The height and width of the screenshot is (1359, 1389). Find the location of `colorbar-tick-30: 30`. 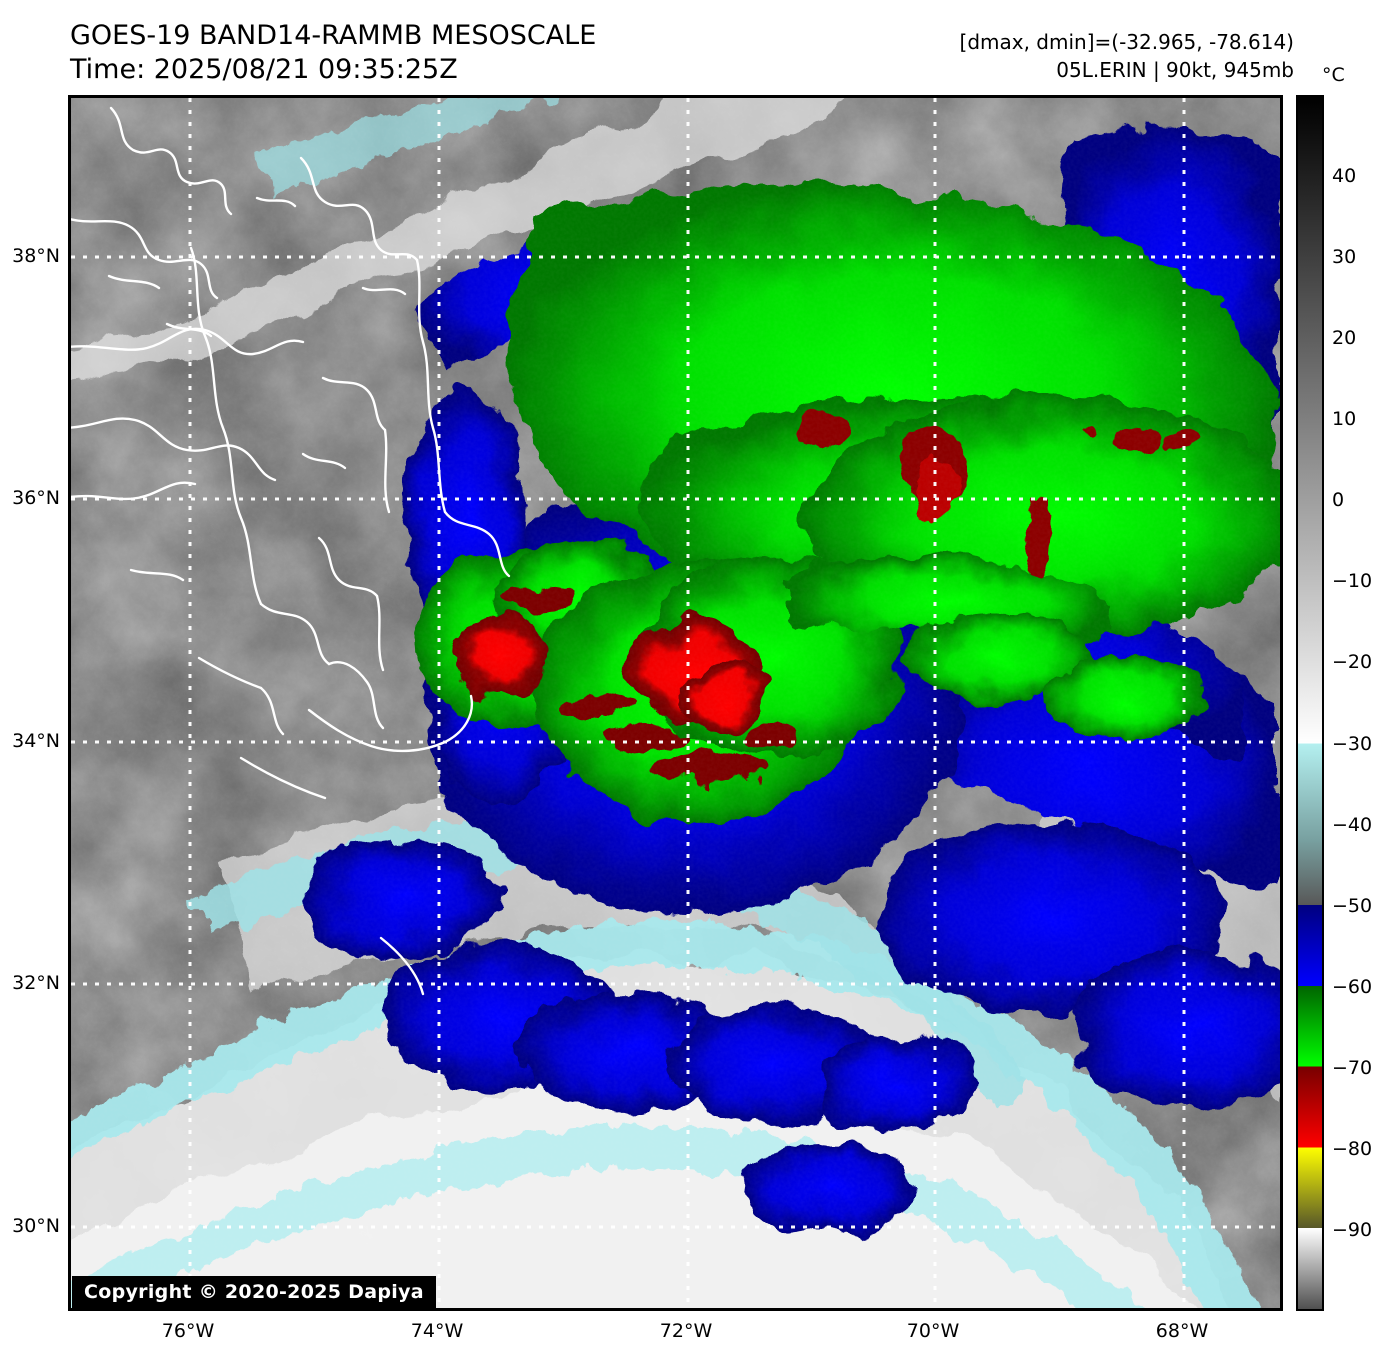

colorbar-tick-30: 30 is located at coordinates (1344, 257).